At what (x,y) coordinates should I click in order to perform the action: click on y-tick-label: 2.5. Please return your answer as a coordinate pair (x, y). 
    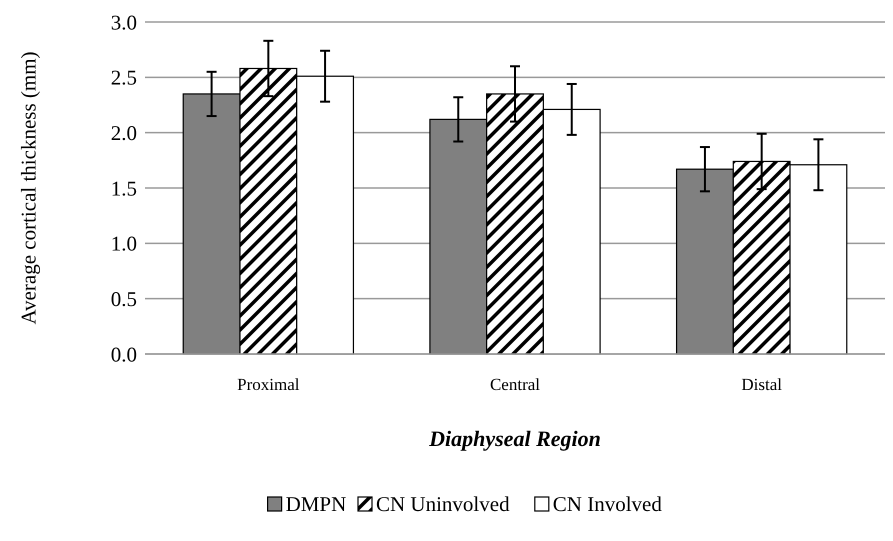
    Looking at the image, I should click on (123, 78).